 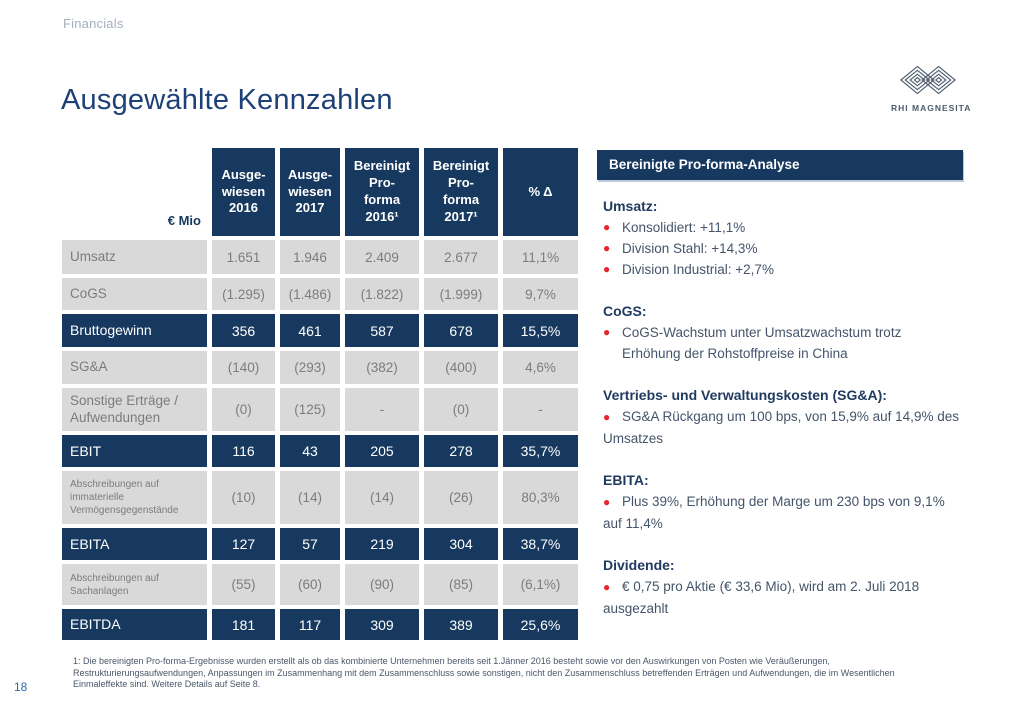 What do you see at coordinates (134, 330) in the screenshot?
I see `row-label: Bruttogewinn` at bounding box center [134, 330].